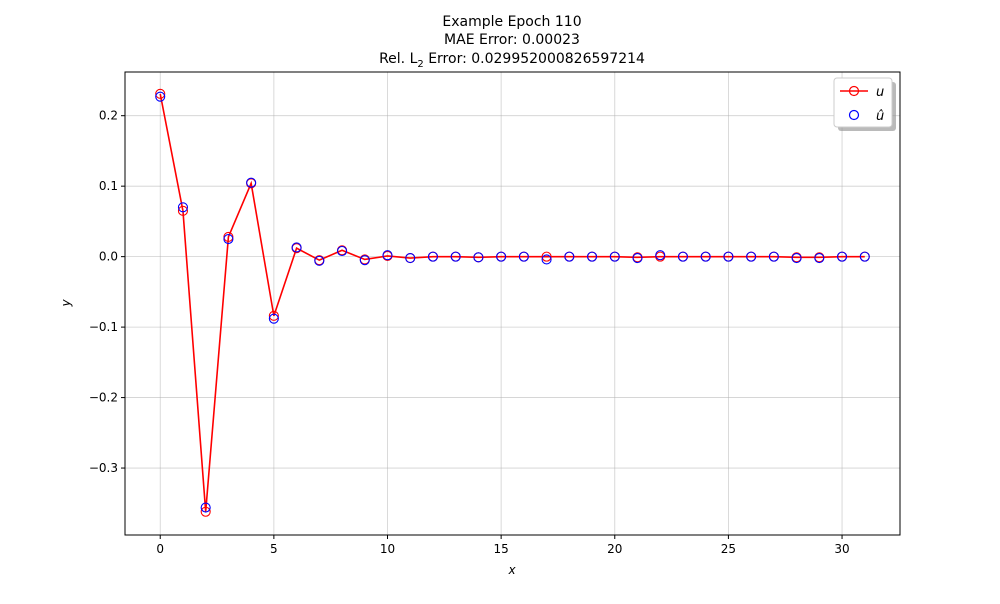  Describe the element at coordinates (160, 549) in the screenshot. I see `x-tick-label: 0` at that location.